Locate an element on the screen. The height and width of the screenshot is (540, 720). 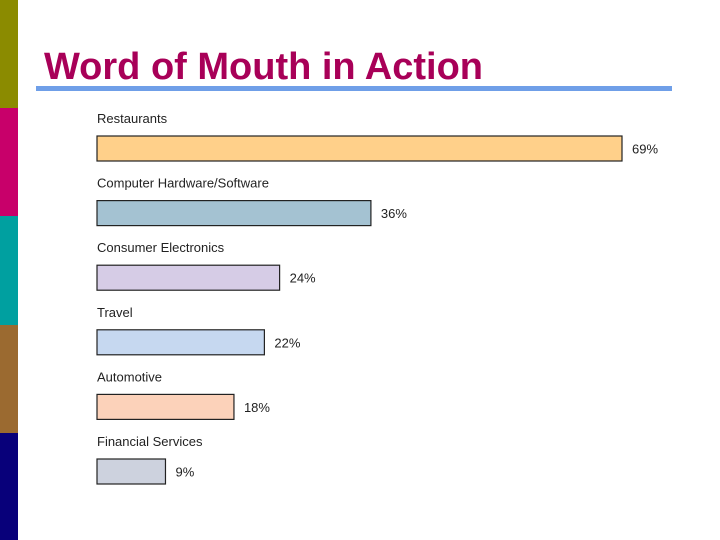
category-label: Financial Services is located at coordinates (150, 441).